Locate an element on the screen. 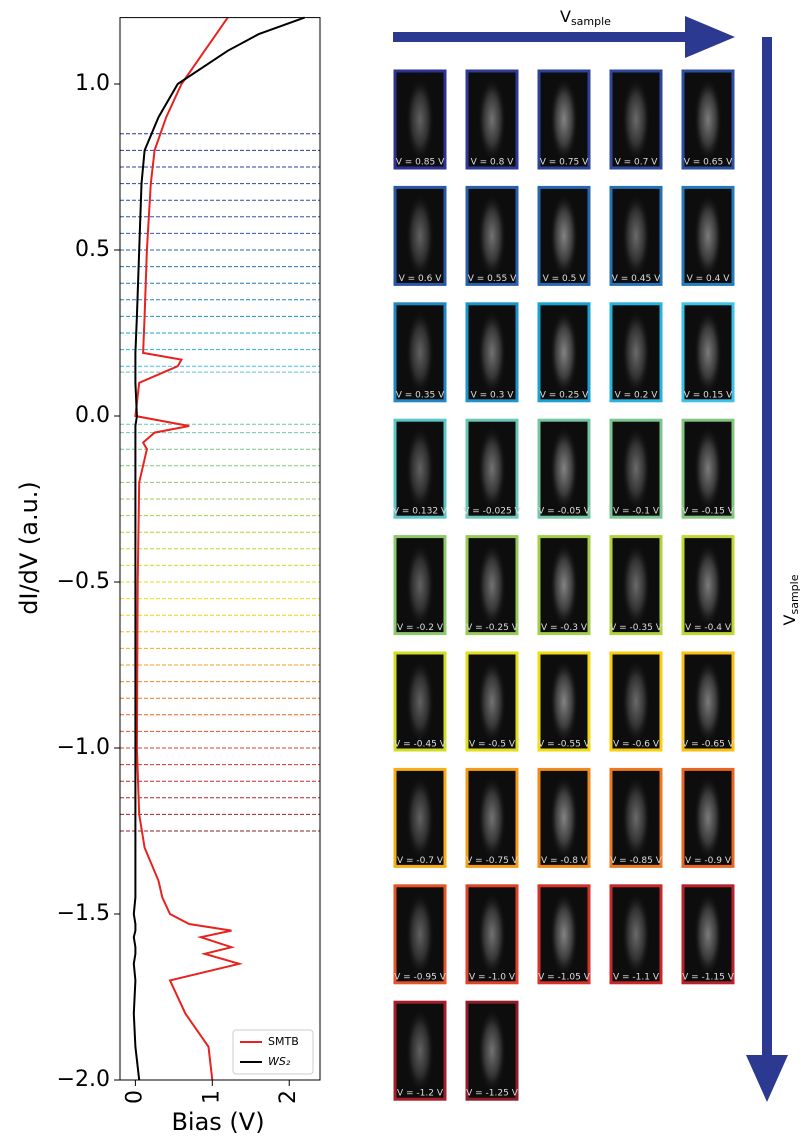  image-panel: V = -0.15 V is located at coordinates (708, 468).